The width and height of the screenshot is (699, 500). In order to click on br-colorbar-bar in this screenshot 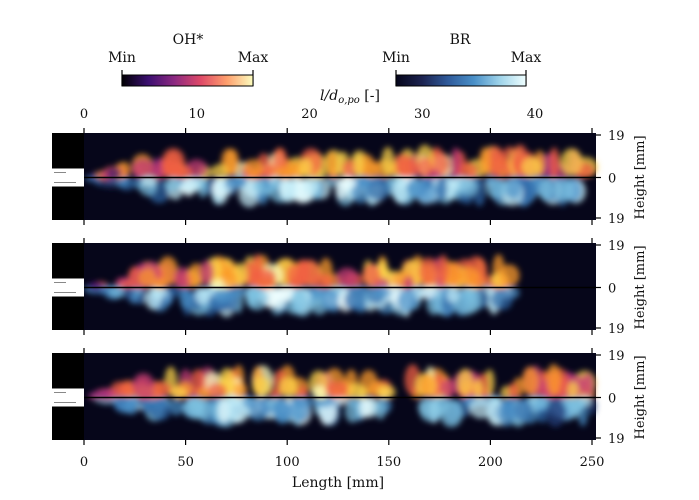, I will do `click(461, 80)`.